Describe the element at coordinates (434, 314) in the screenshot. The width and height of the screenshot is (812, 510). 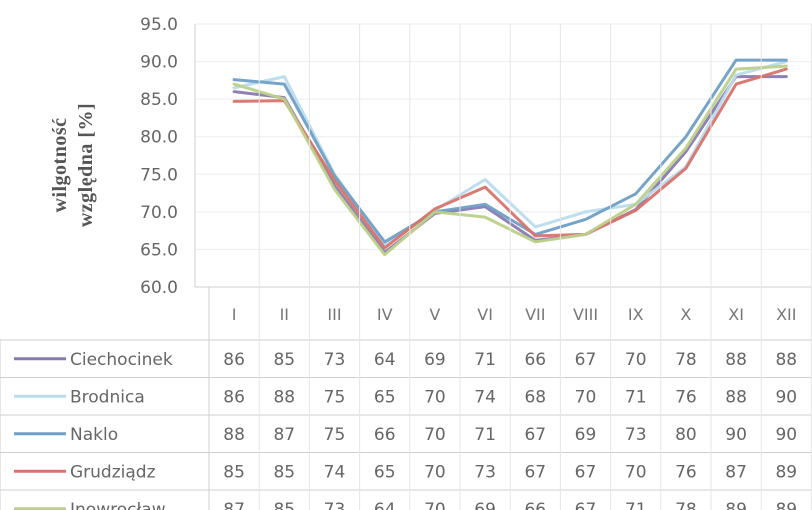
I see `x-category-label: V` at that location.